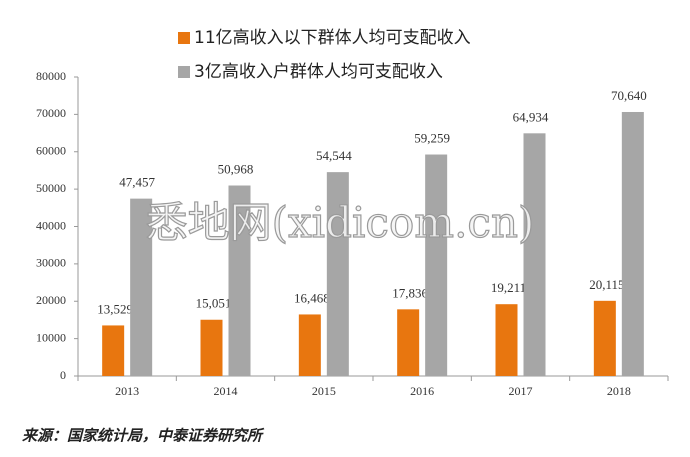 The height and width of the screenshot is (457, 690). I want to click on y-tick-label: 20000, so click(51, 300).